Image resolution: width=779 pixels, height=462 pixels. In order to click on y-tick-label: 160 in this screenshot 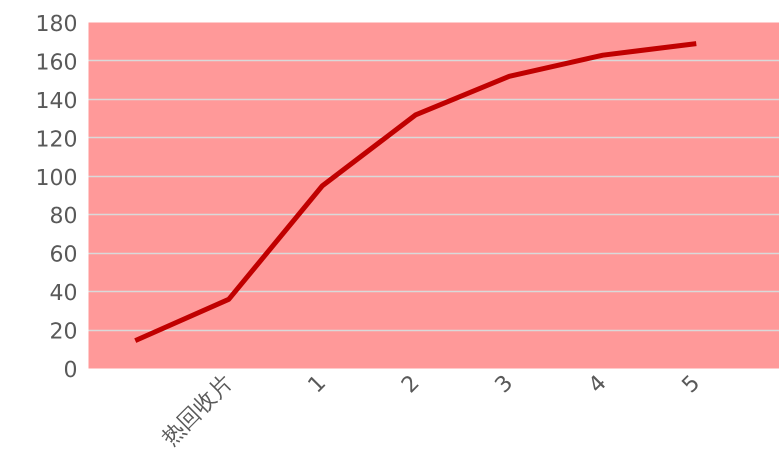, I will do `click(57, 63)`.